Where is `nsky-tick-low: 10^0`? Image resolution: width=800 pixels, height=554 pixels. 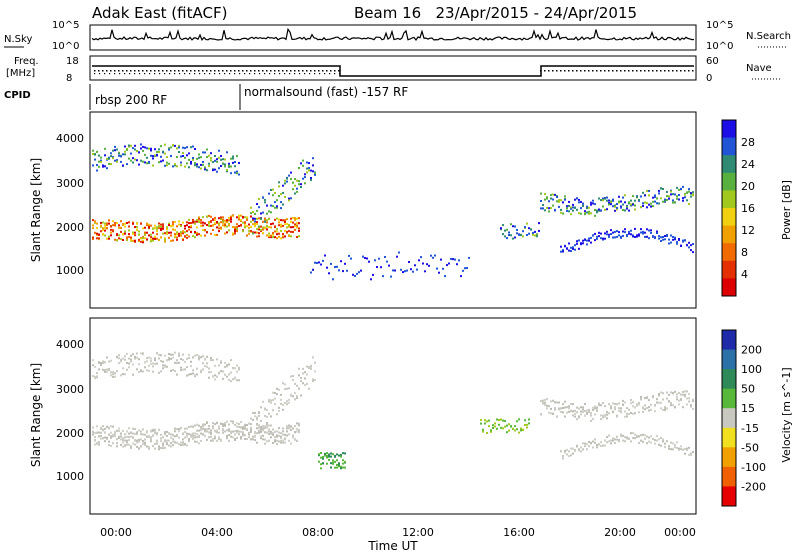
nsky-tick-low: 10^0 is located at coordinates (65, 46).